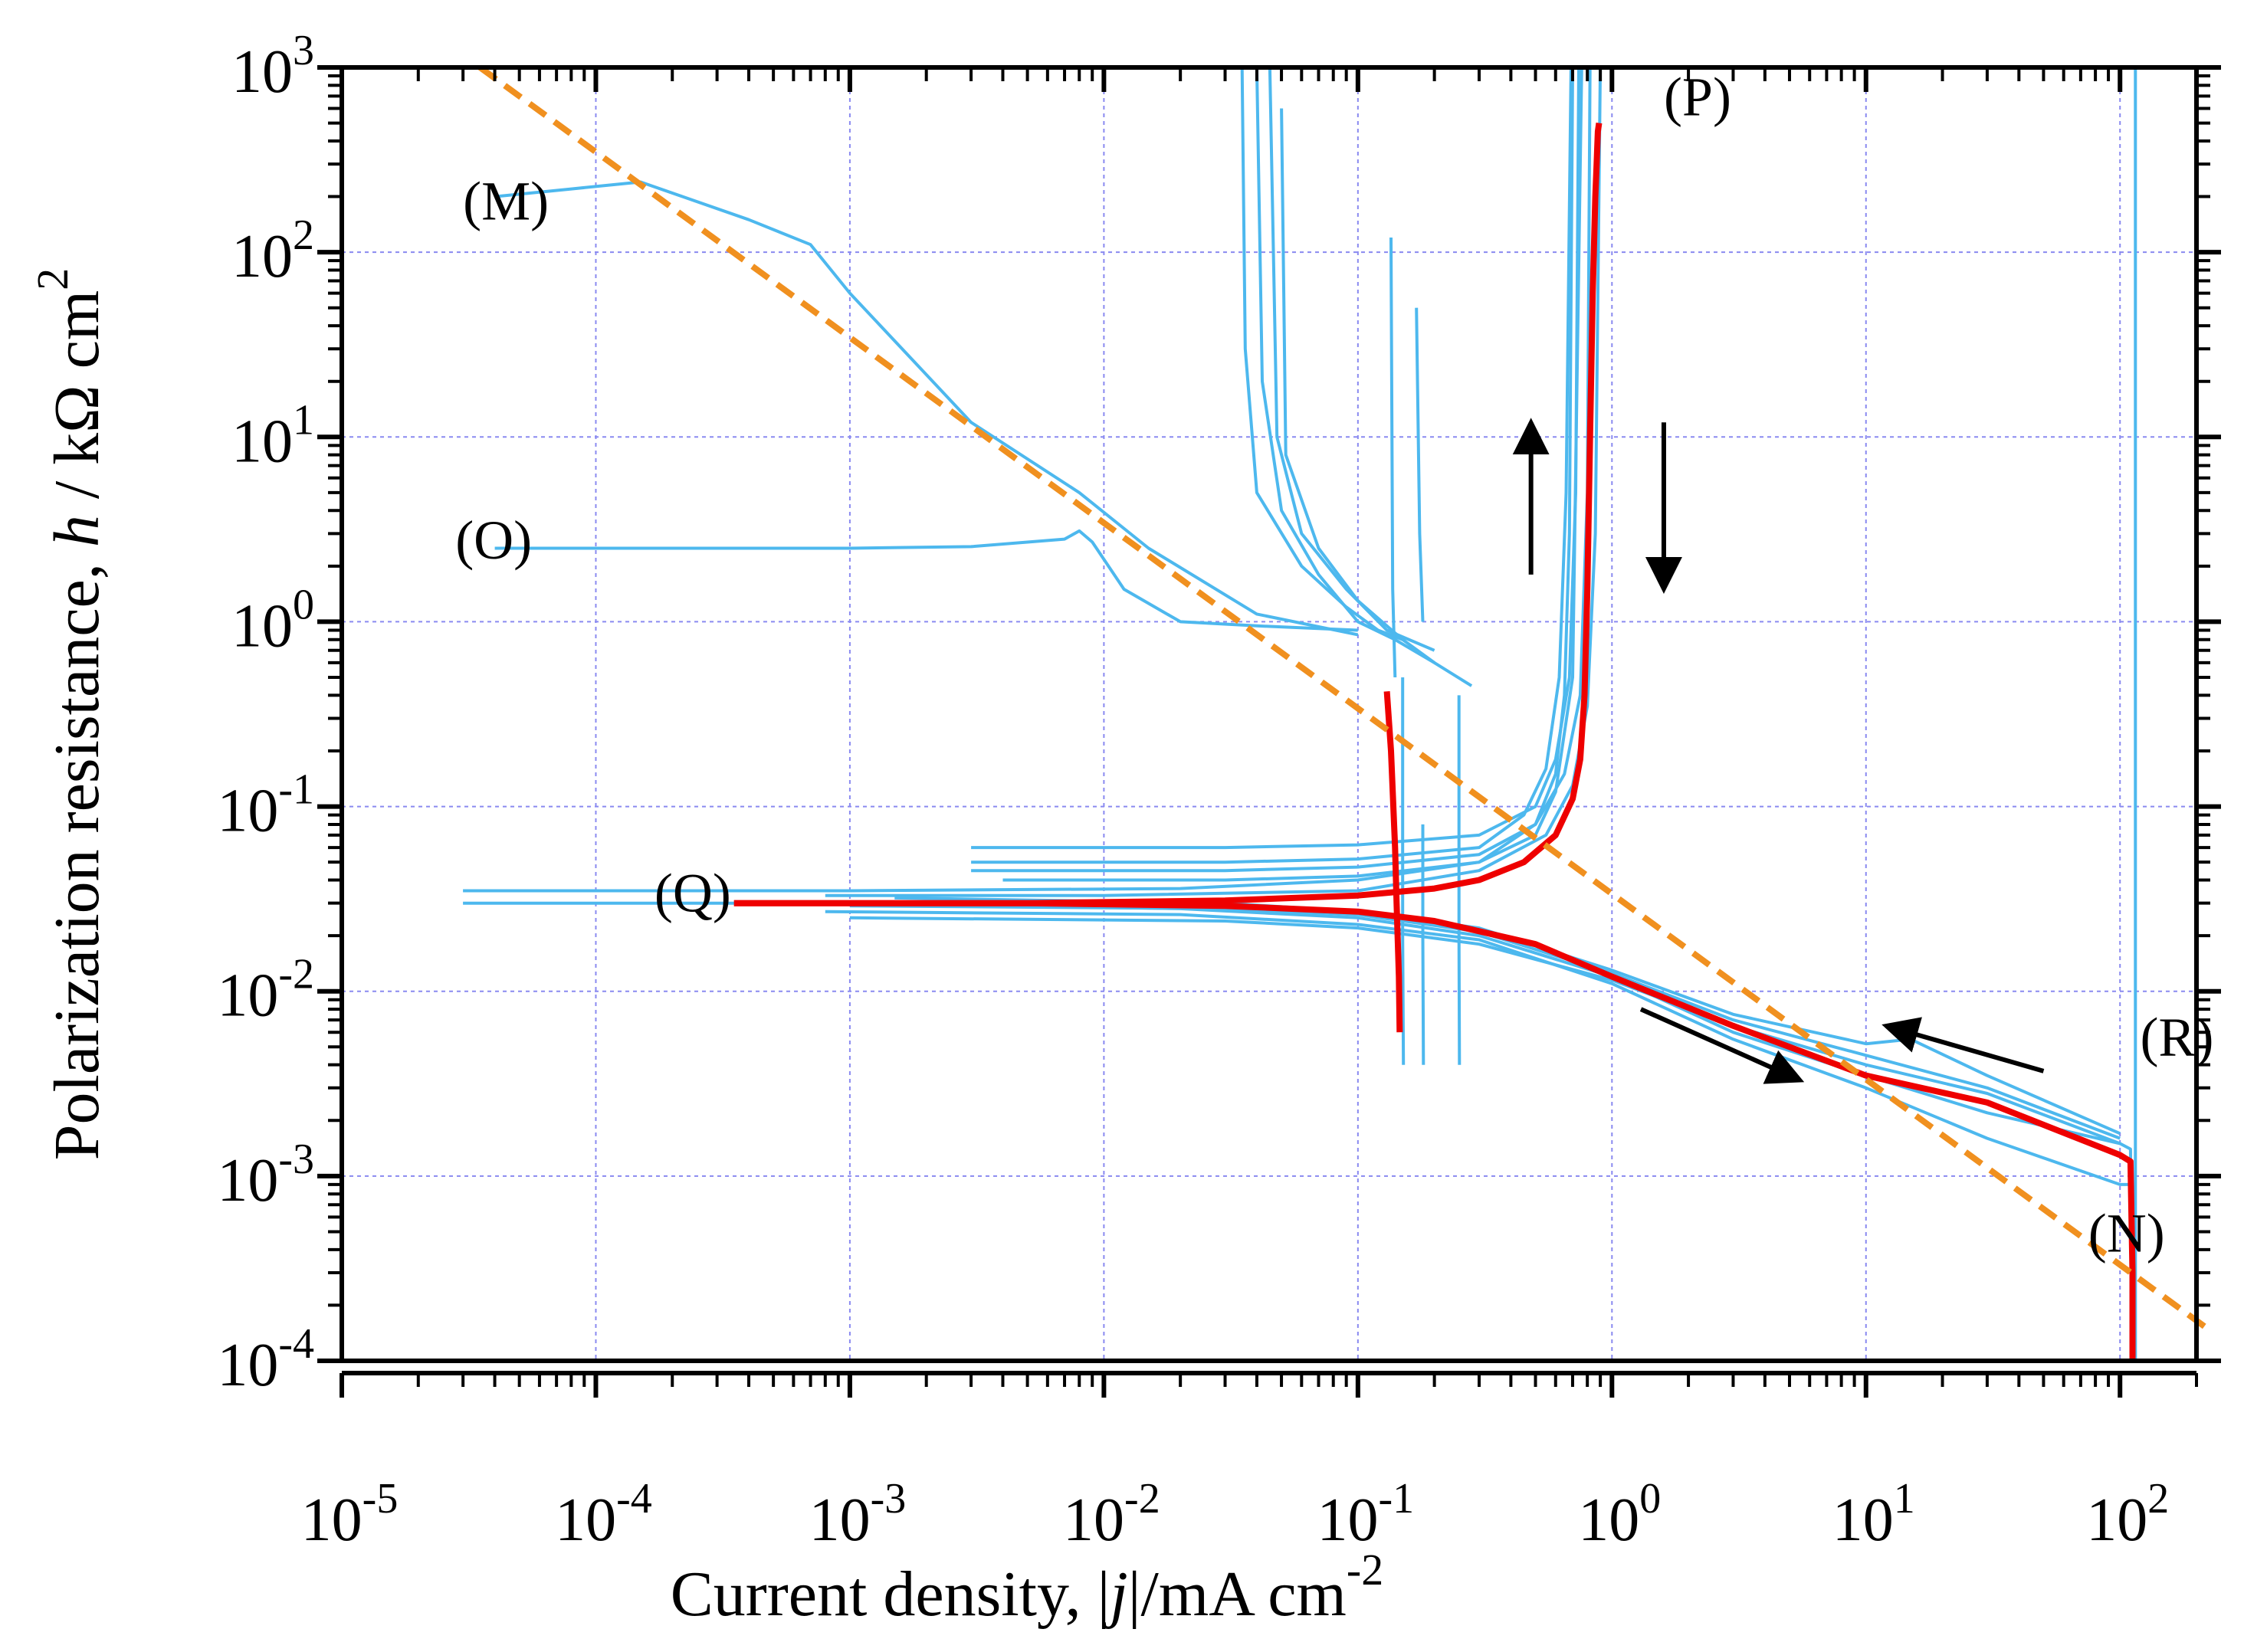 Image resolution: width=2244 pixels, height=1652 pixels. What do you see at coordinates (1420, 465) in the screenshot?
I see `series-blue-f` at bounding box center [1420, 465].